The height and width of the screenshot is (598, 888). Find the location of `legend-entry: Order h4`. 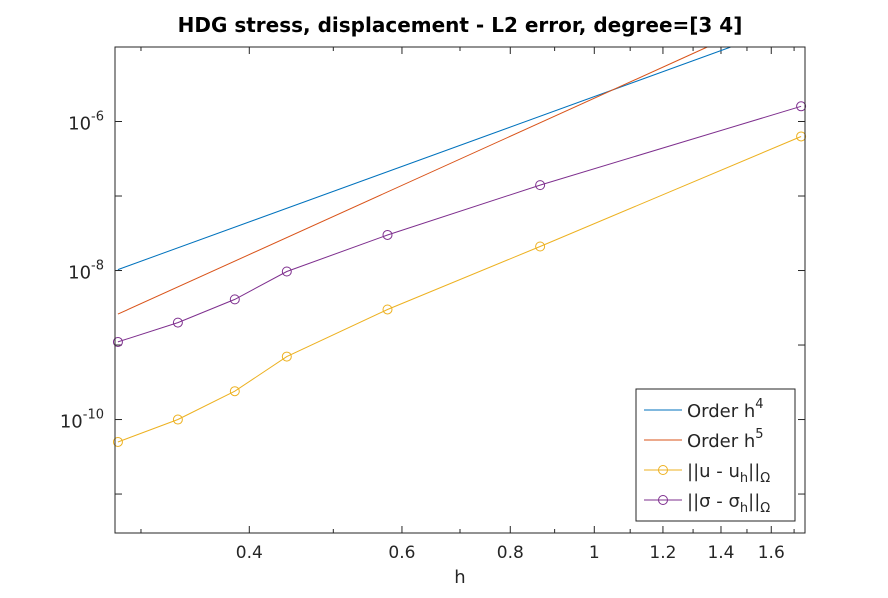

legend-entry: Order h4 is located at coordinates (704, 409).